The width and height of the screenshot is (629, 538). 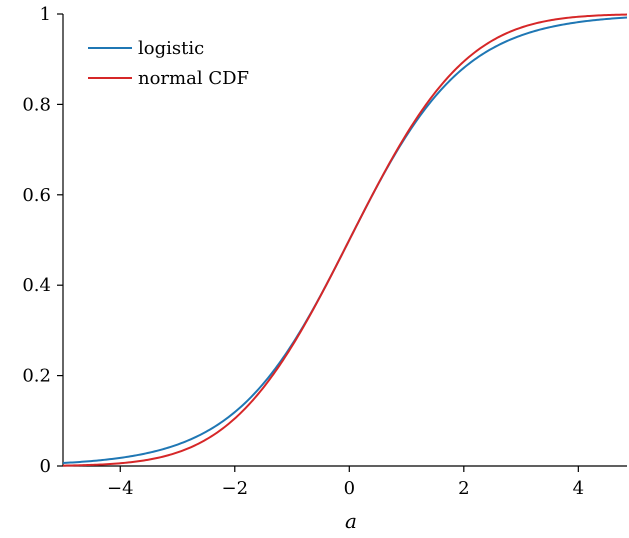 What do you see at coordinates (36, 376) in the screenshot?
I see `y-tick-label: 0.2` at bounding box center [36, 376].